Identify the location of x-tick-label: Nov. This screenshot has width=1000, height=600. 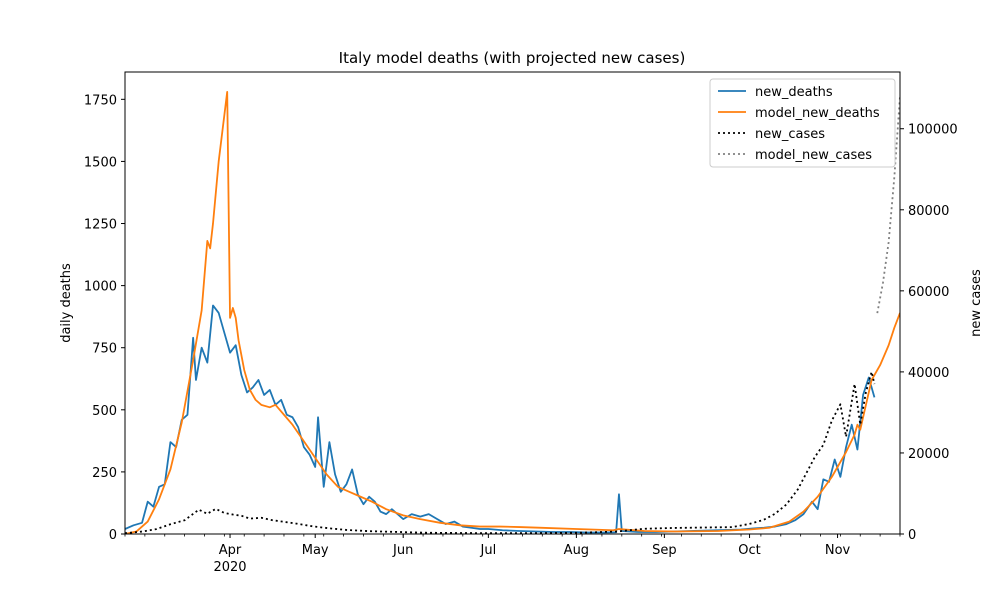
(838, 550).